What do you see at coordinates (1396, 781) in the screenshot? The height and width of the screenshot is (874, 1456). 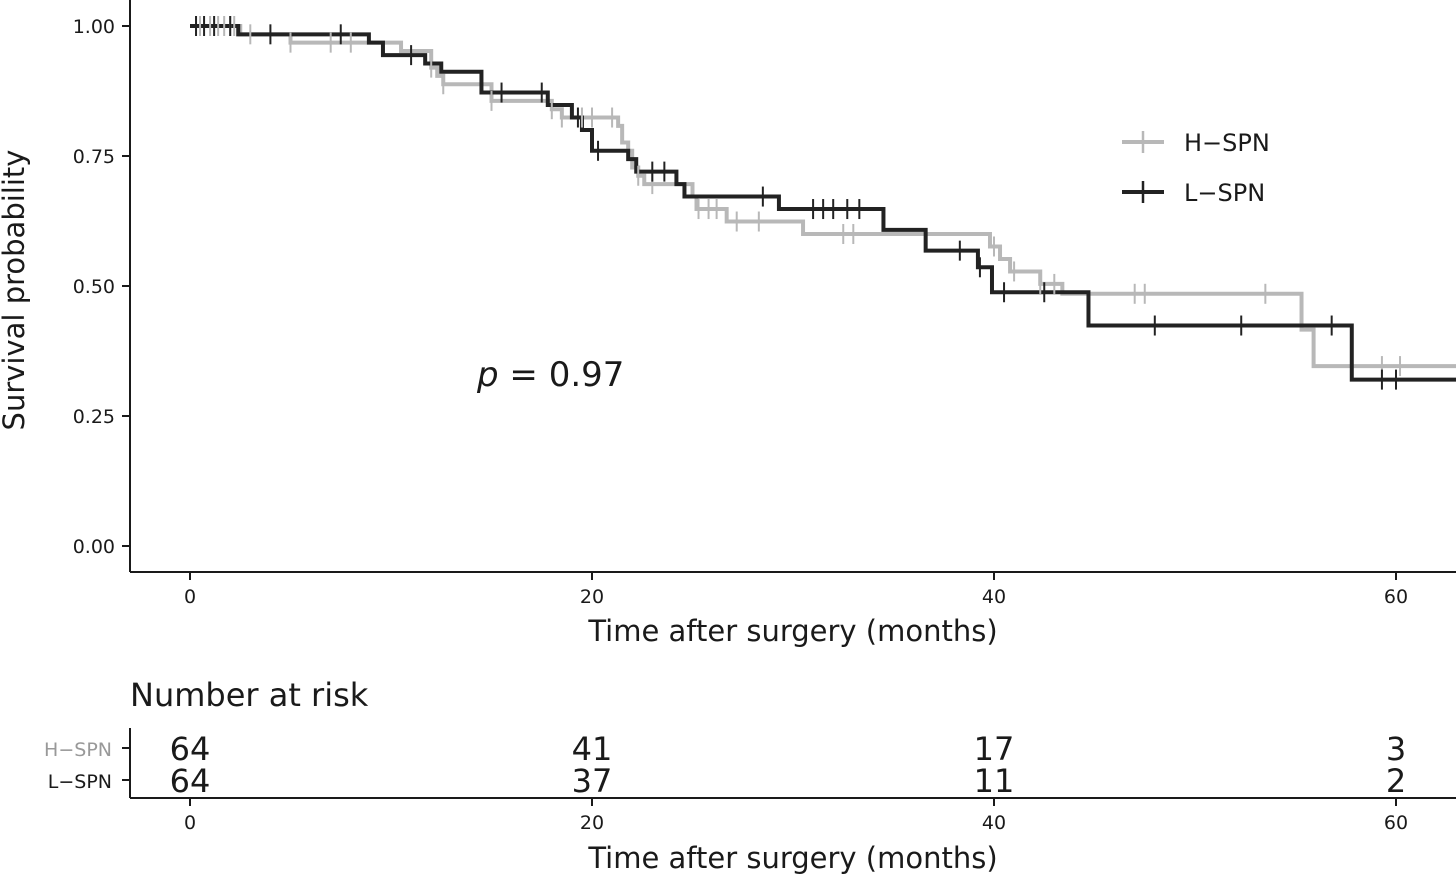 I see `risk-count: 2` at bounding box center [1396, 781].